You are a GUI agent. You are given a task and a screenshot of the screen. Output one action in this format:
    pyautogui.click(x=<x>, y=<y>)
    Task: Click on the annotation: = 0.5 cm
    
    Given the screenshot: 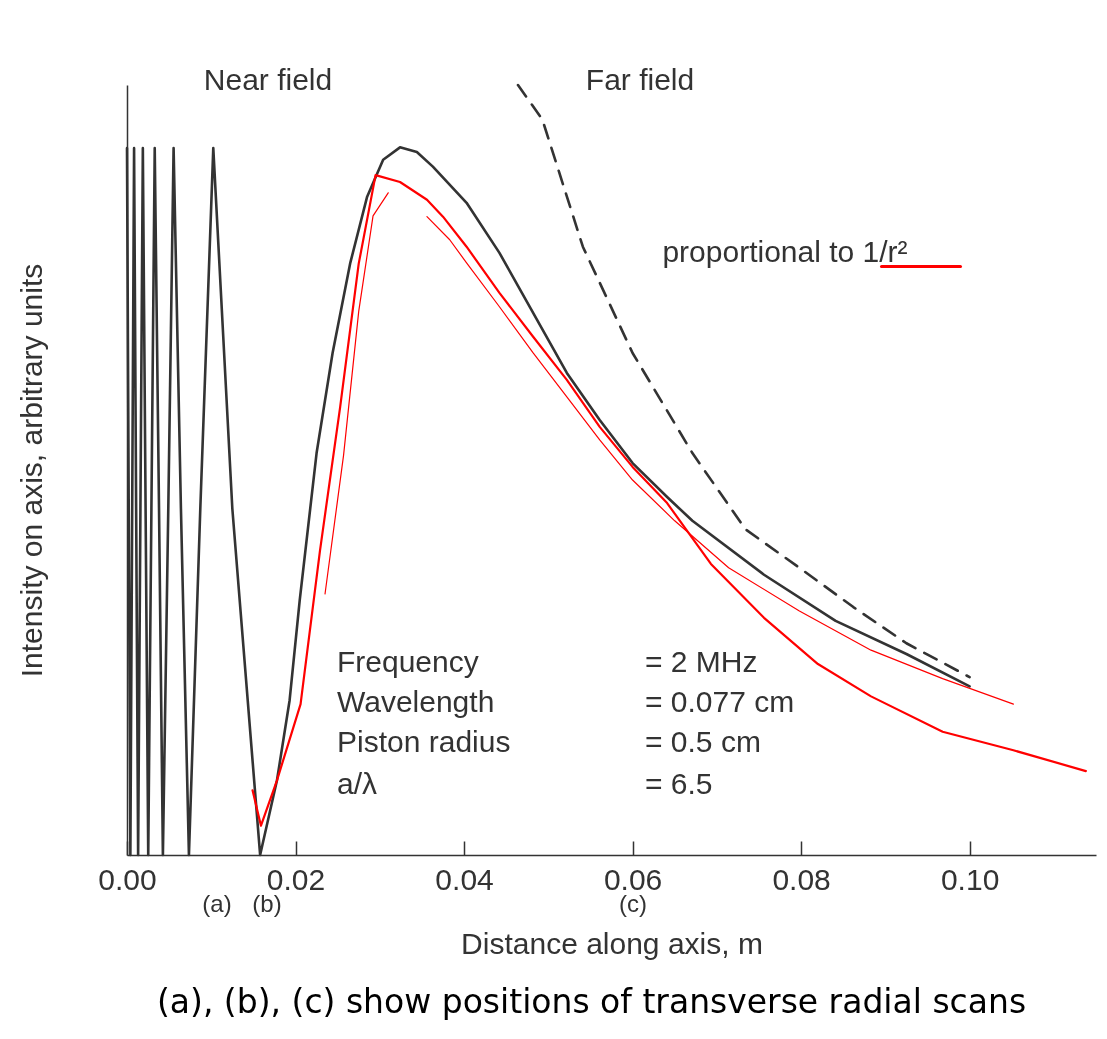 What is the action you would take?
    pyautogui.click(x=703, y=741)
    